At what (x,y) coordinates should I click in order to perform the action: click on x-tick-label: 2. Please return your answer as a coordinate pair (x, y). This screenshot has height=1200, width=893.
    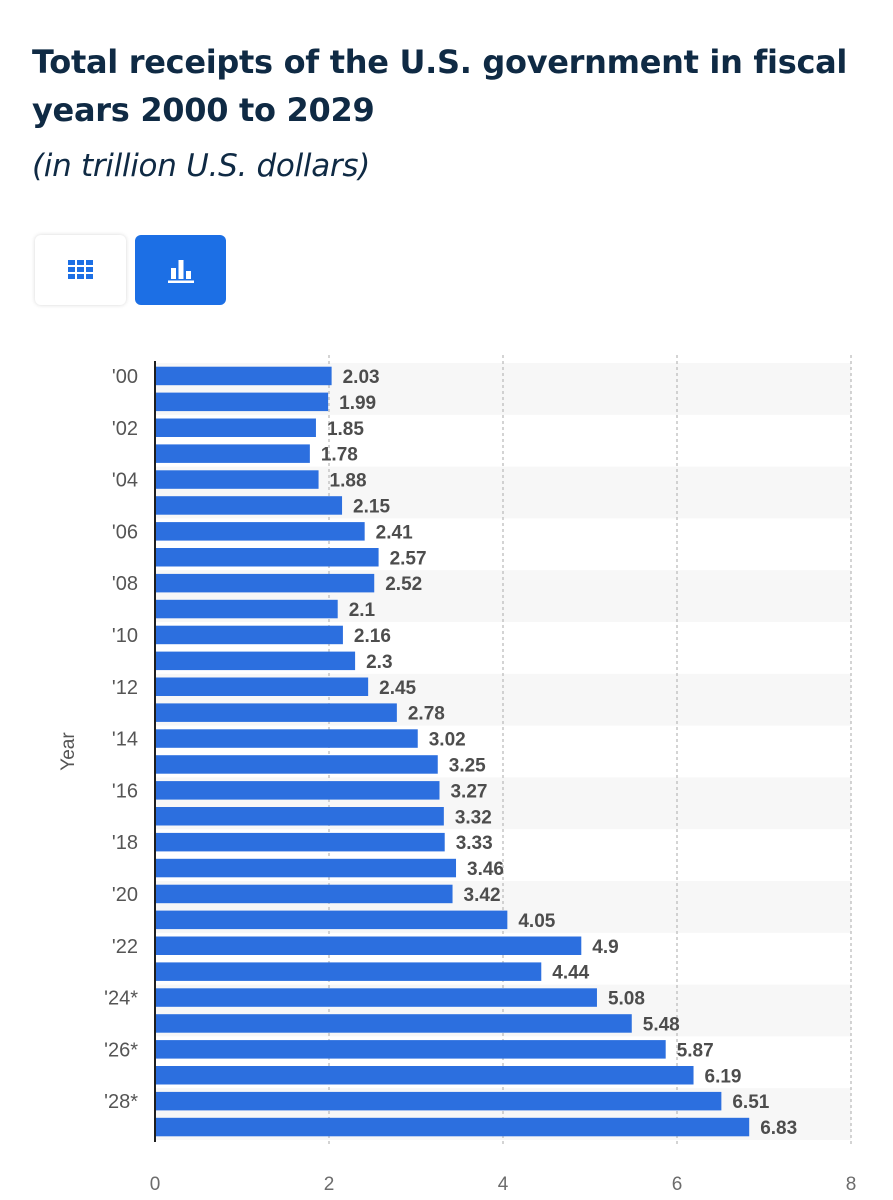
    Looking at the image, I should click on (329, 1184).